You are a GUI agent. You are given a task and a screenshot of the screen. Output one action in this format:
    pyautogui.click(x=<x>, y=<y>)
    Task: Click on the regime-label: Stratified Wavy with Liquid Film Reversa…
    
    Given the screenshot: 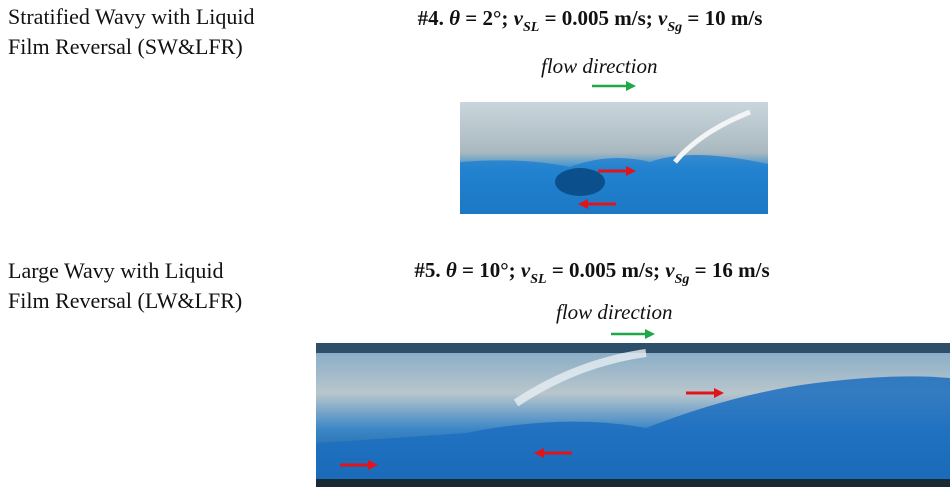 What is the action you would take?
    pyautogui.click(x=131, y=32)
    